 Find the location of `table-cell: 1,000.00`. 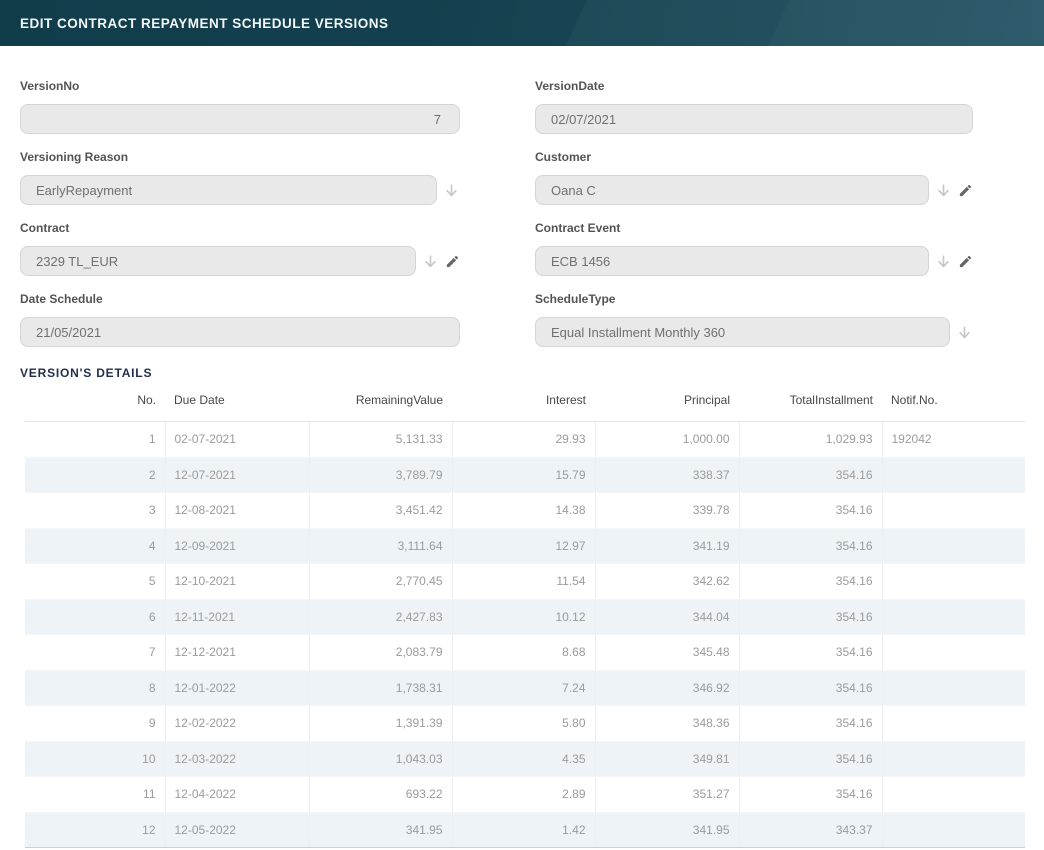

table-cell: 1,000.00 is located at coordinates (667, 439).